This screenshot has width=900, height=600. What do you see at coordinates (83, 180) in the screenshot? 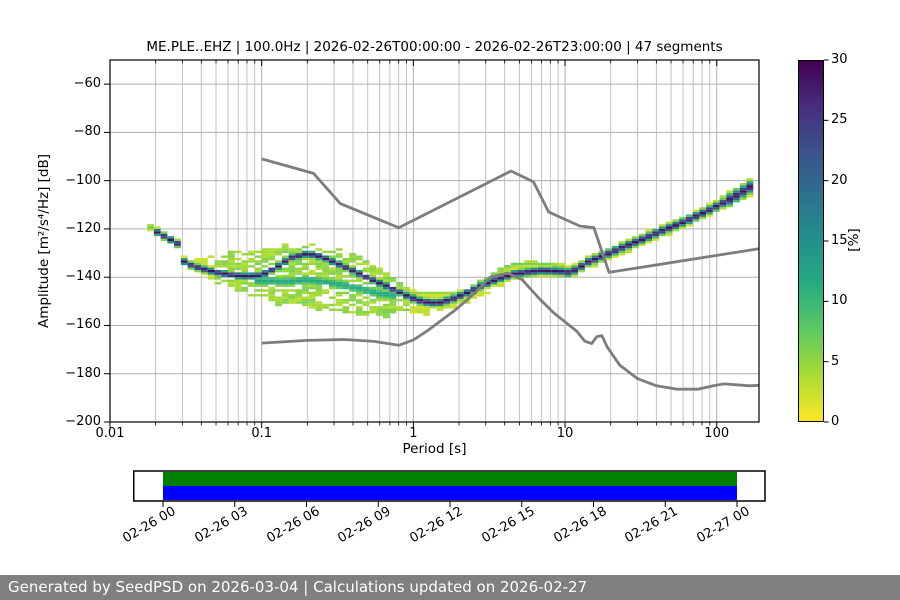
I see `y-tick-label: −100` at bounding box center [83, 180].